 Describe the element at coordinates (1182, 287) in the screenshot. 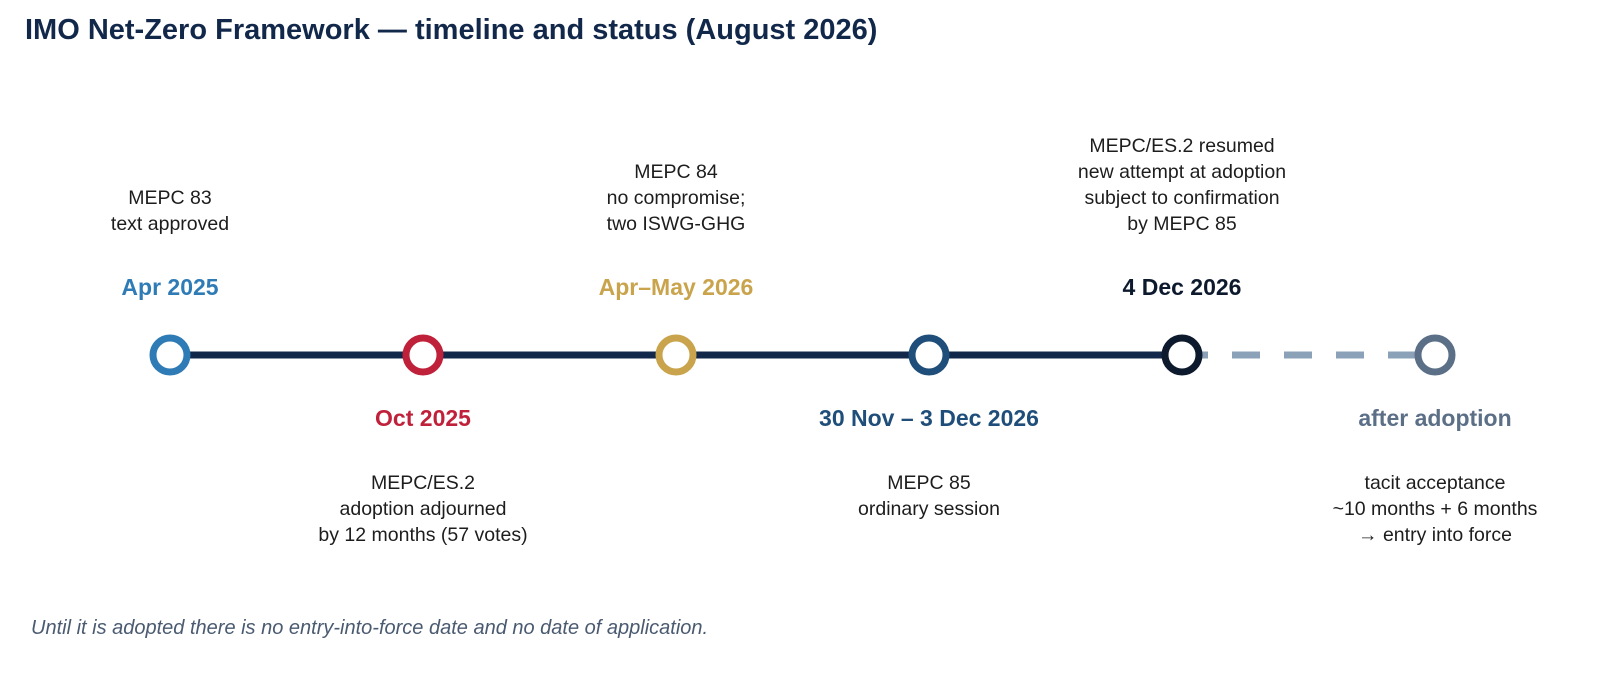

I see `milestone-date: 4 Dec 2026` at that location.